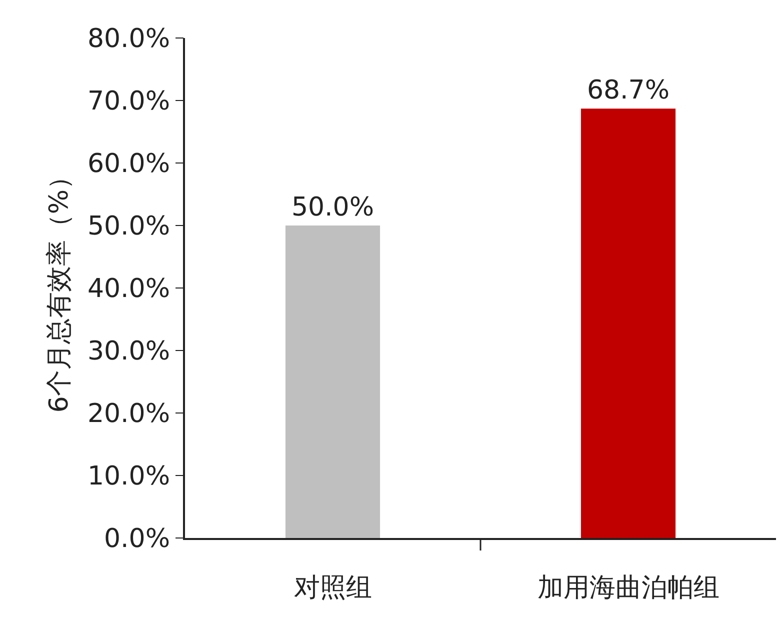 This screenshot has height=642, width=781. Describe the element at coordinates (128, 351) in the screenshot. I see `y-tick-label: 30.0%` at that location.